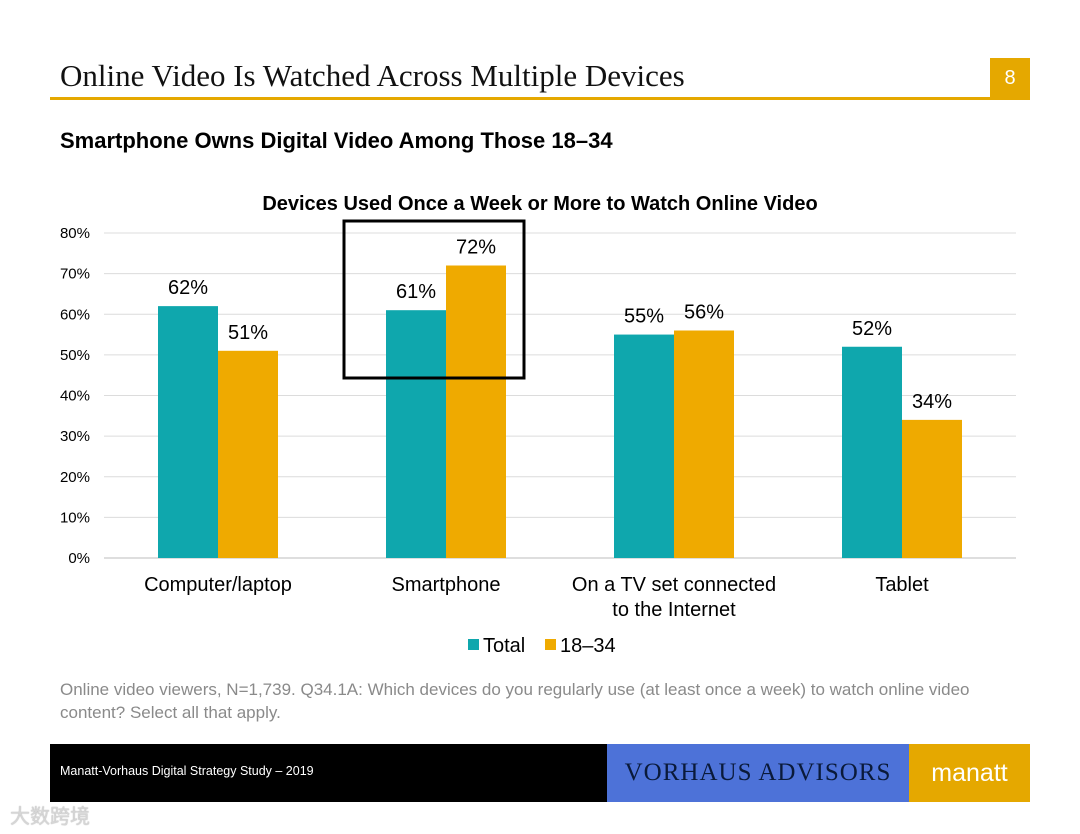 This screenshot has width=1080, height=834. I want to click on y-tick-label: 20%, so click(75, 477).